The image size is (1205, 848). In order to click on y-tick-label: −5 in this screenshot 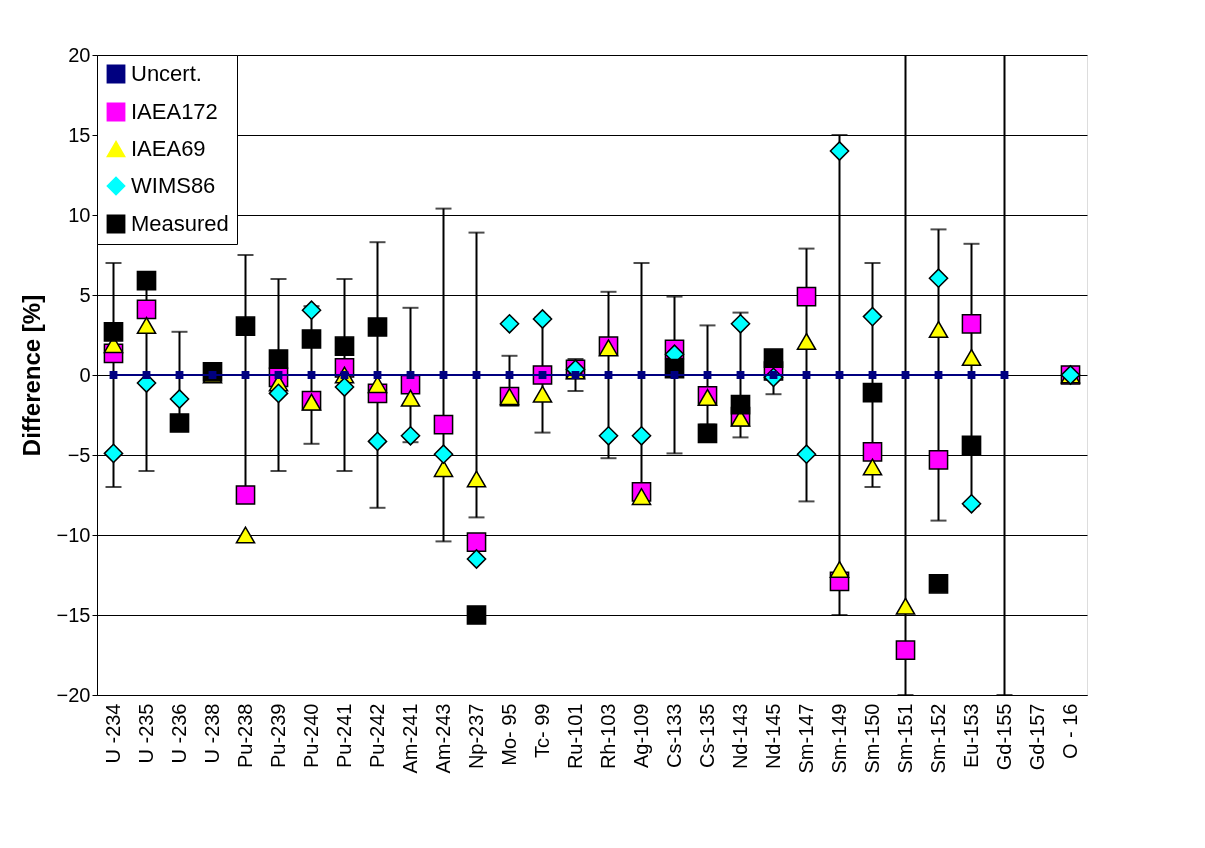, I will do `click(79, 454)`.